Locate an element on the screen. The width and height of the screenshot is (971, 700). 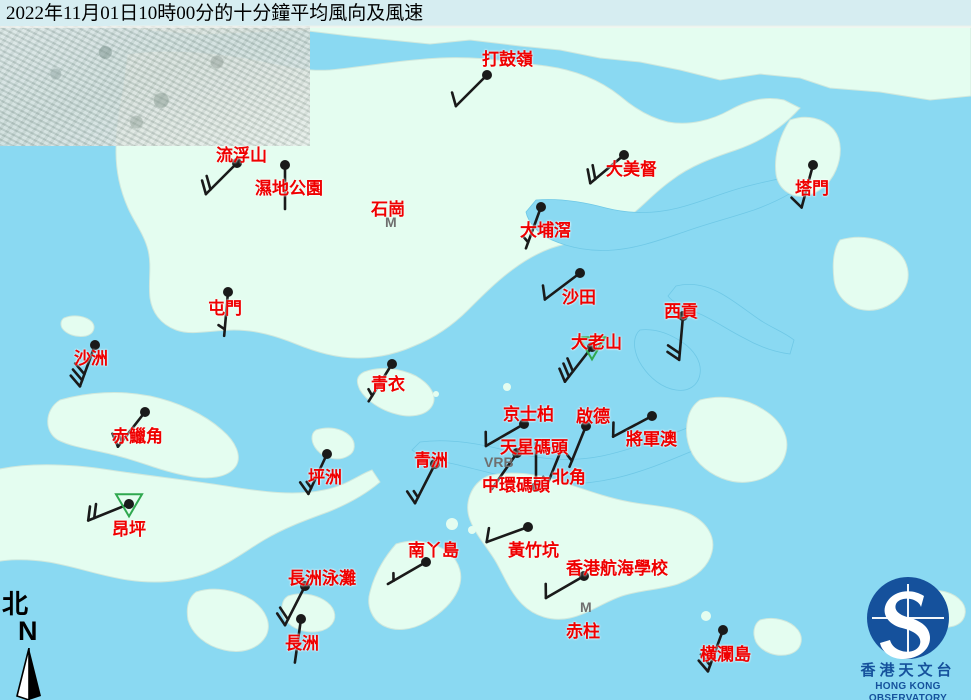
hko-logo-chinese: 香港天文台 is located at coordinates (908, 671).